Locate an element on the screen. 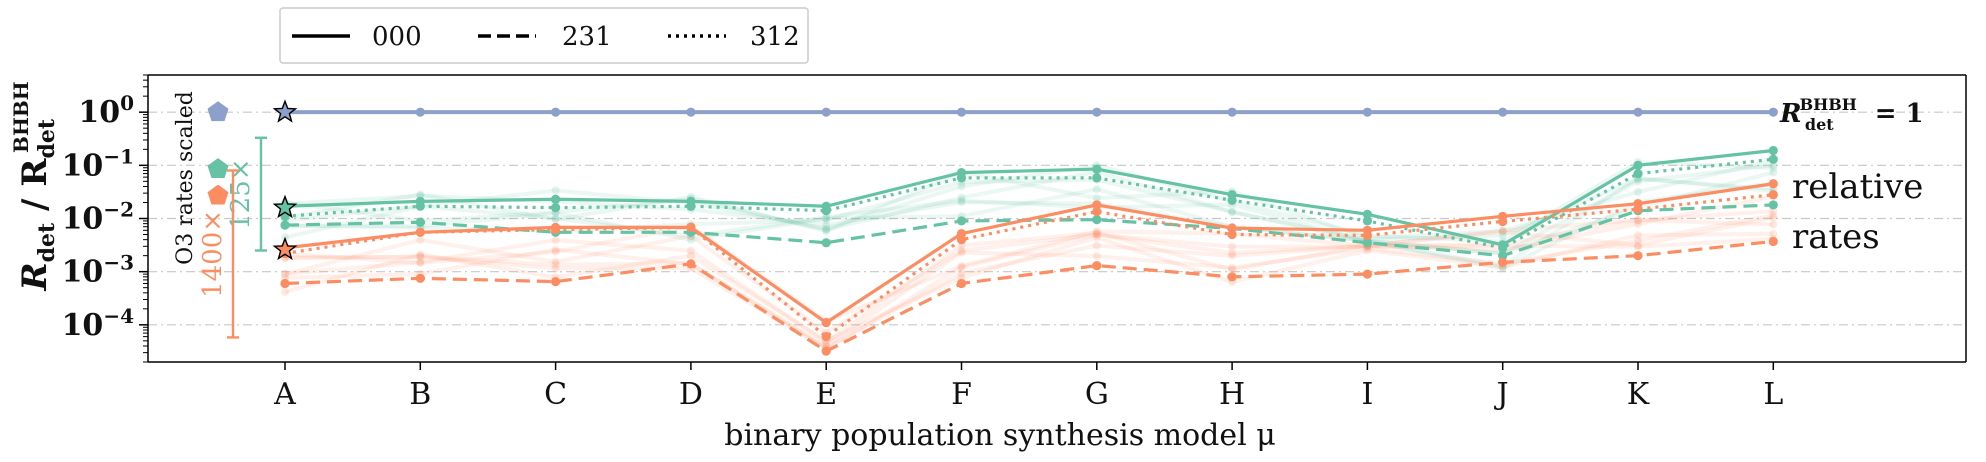  legend: 000 231 312 is located at coordinates (544, 35).